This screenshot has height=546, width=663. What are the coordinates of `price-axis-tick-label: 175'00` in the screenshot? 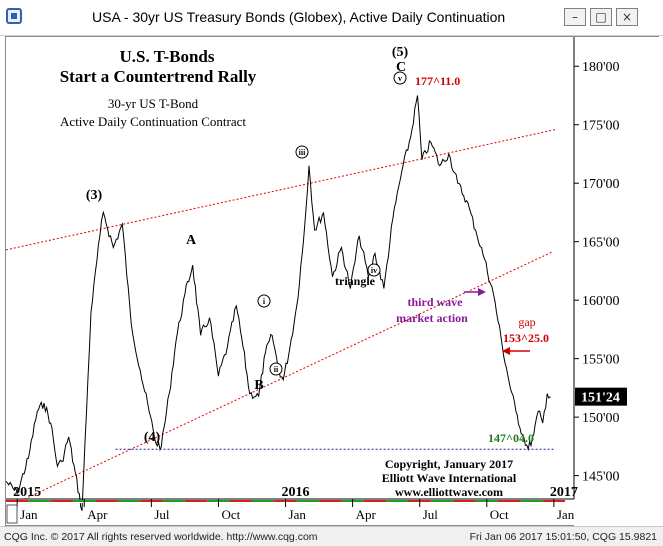 It's located at (601, 126).